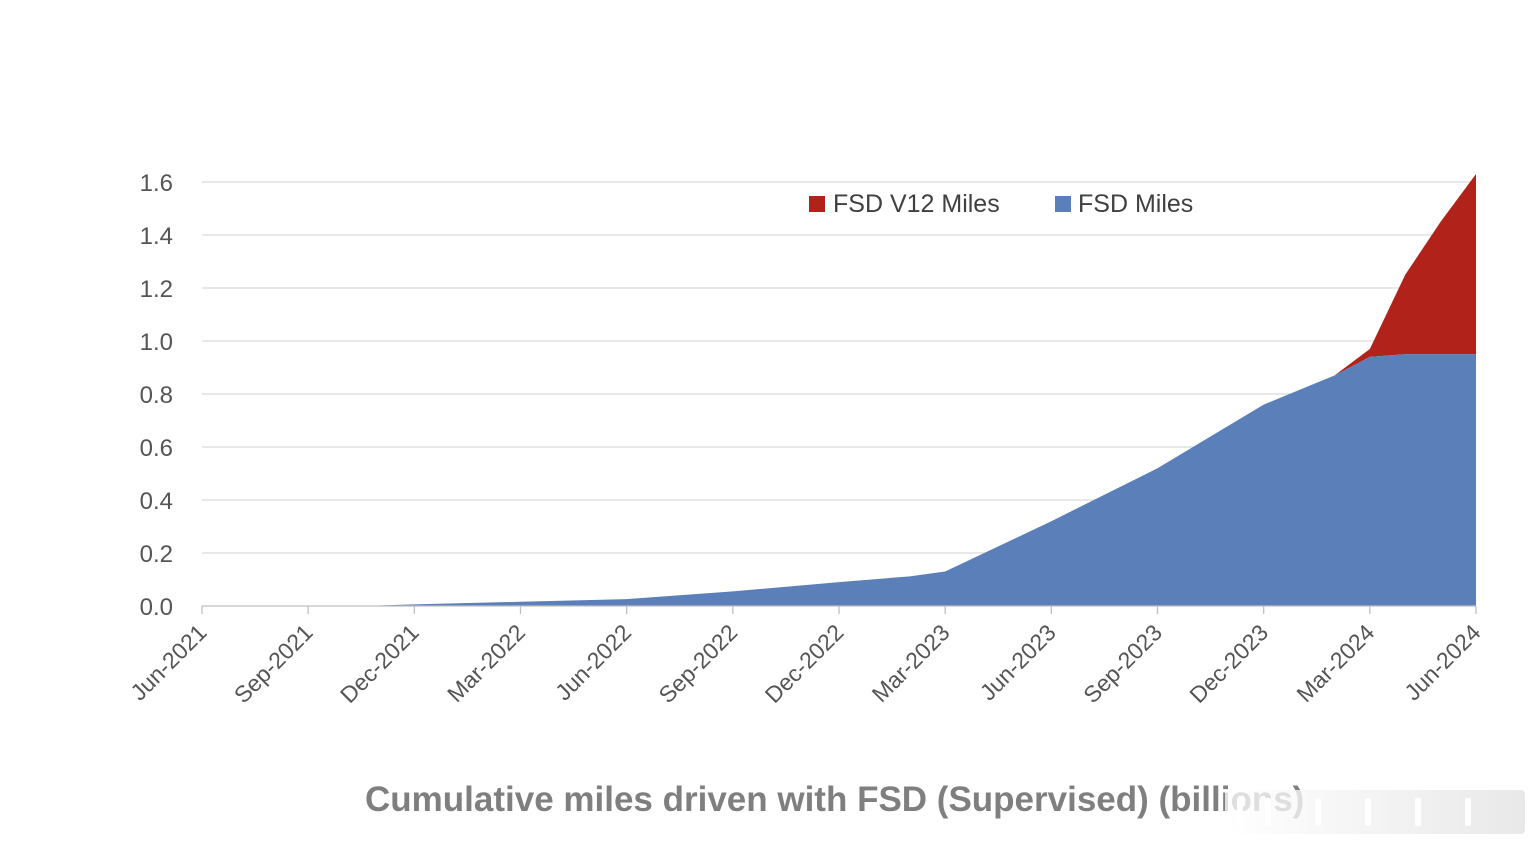 Image resolution: width=1538 pixels, height=854 pixels. Describe the element at coordinates (911, 663) in the screenshot. I see `x-tick-label: Mar-2023` at that location.